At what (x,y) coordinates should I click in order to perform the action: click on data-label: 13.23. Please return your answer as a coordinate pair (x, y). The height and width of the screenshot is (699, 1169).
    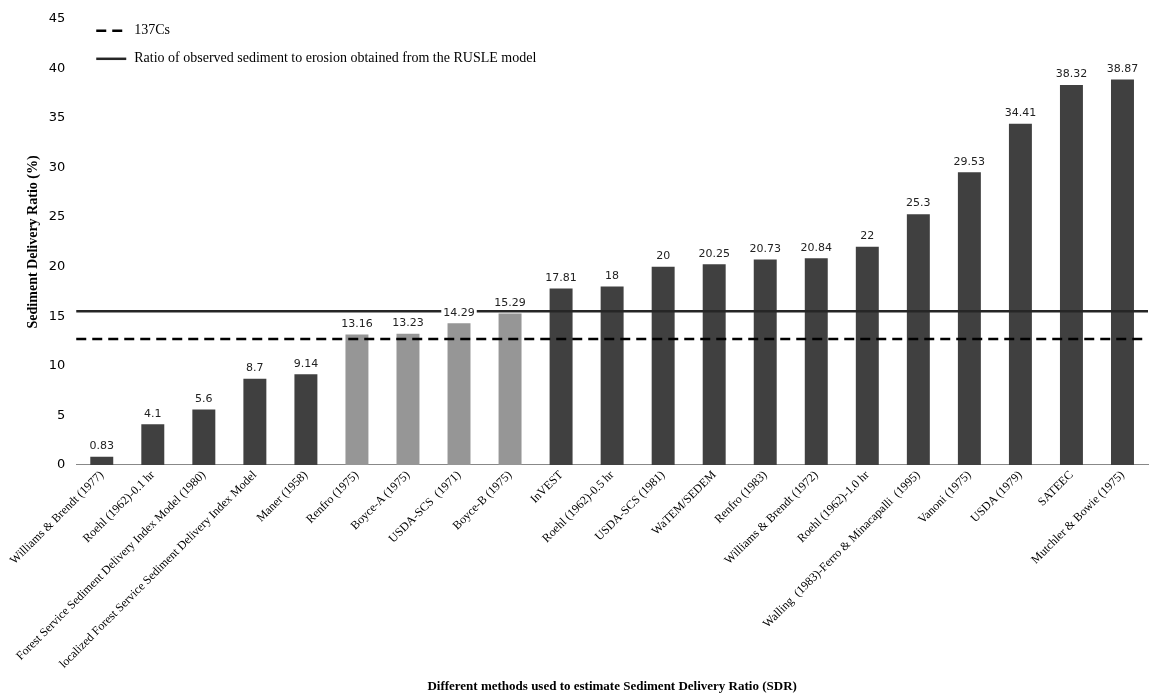
    Looking at the image, I should click on (408, 323).